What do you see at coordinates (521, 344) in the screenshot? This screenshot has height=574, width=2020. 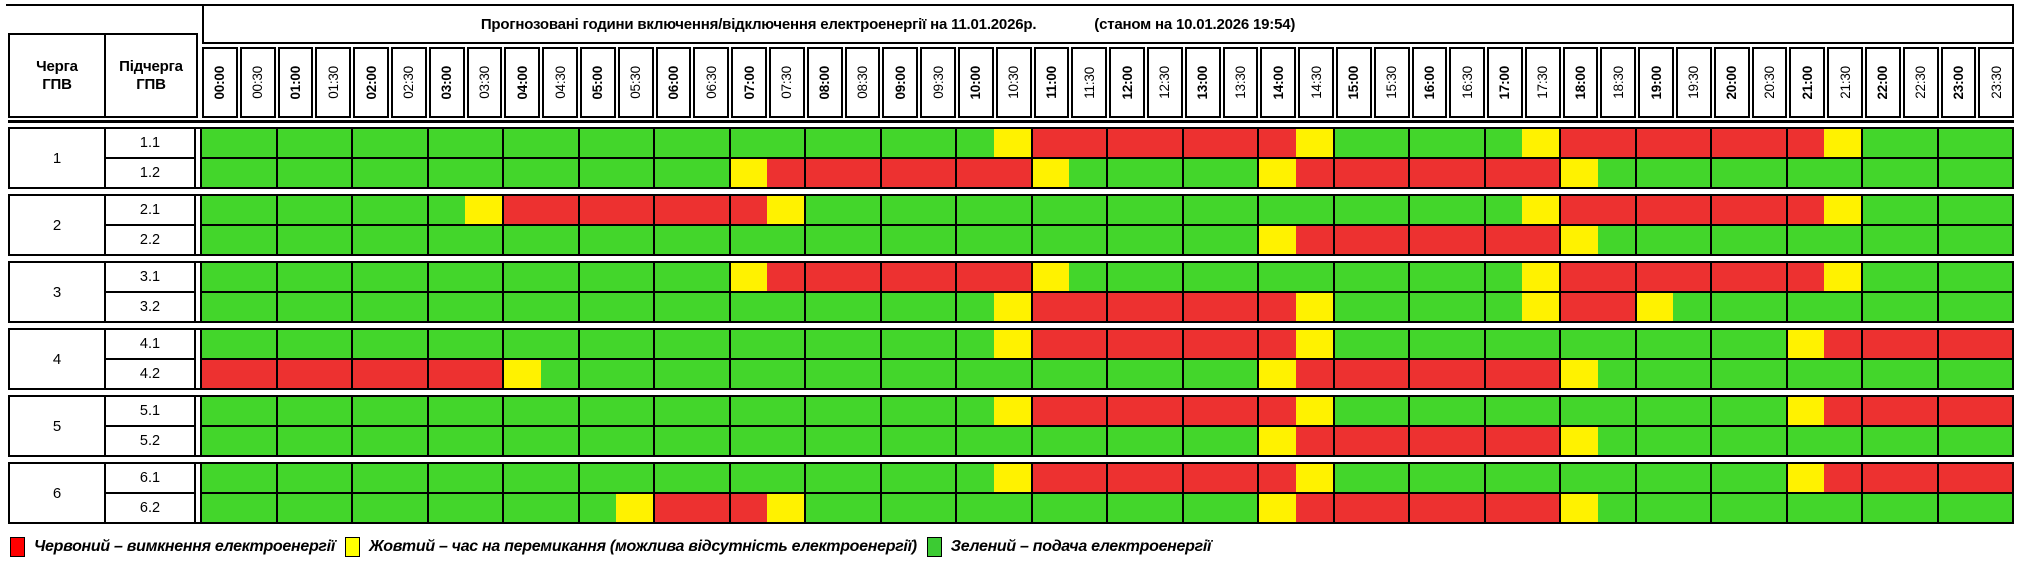 I see `cell-4.1-04:00` at bounding box center [521, 344].